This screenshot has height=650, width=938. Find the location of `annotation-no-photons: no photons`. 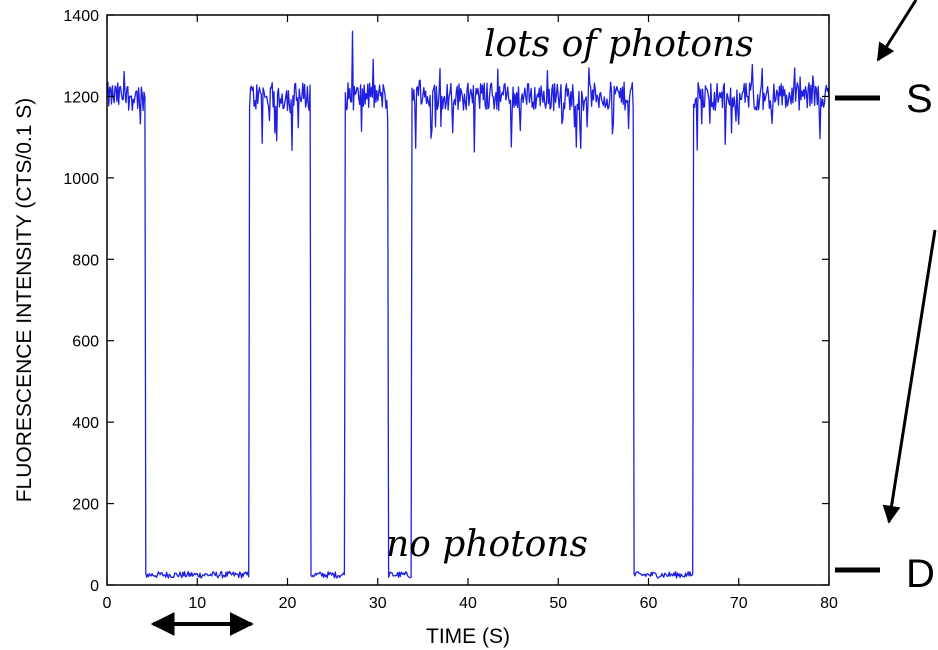

annotation-no-photons: no photons is located at coordinates (487, 544).